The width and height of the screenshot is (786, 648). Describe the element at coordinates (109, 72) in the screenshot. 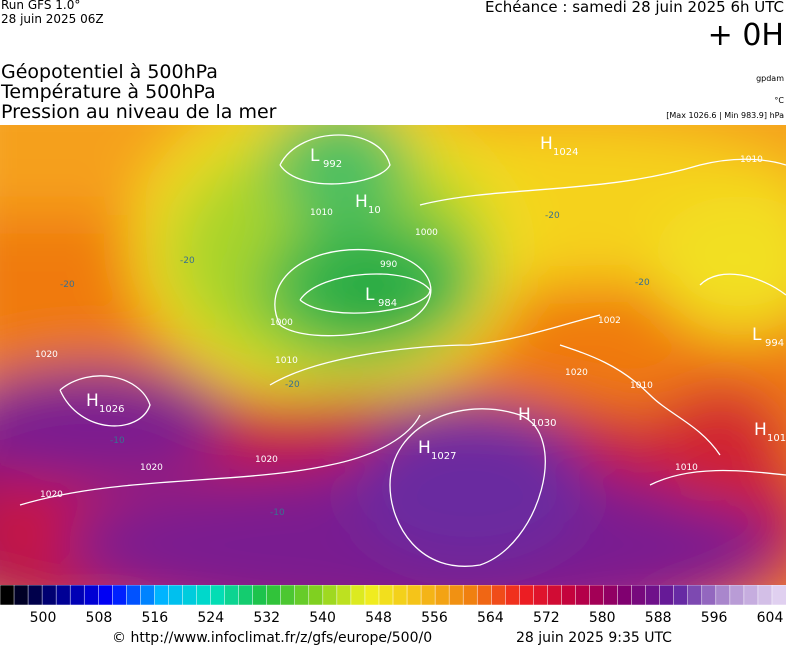

I see `title-1: Géopotentiel à 500hPa` at that location.